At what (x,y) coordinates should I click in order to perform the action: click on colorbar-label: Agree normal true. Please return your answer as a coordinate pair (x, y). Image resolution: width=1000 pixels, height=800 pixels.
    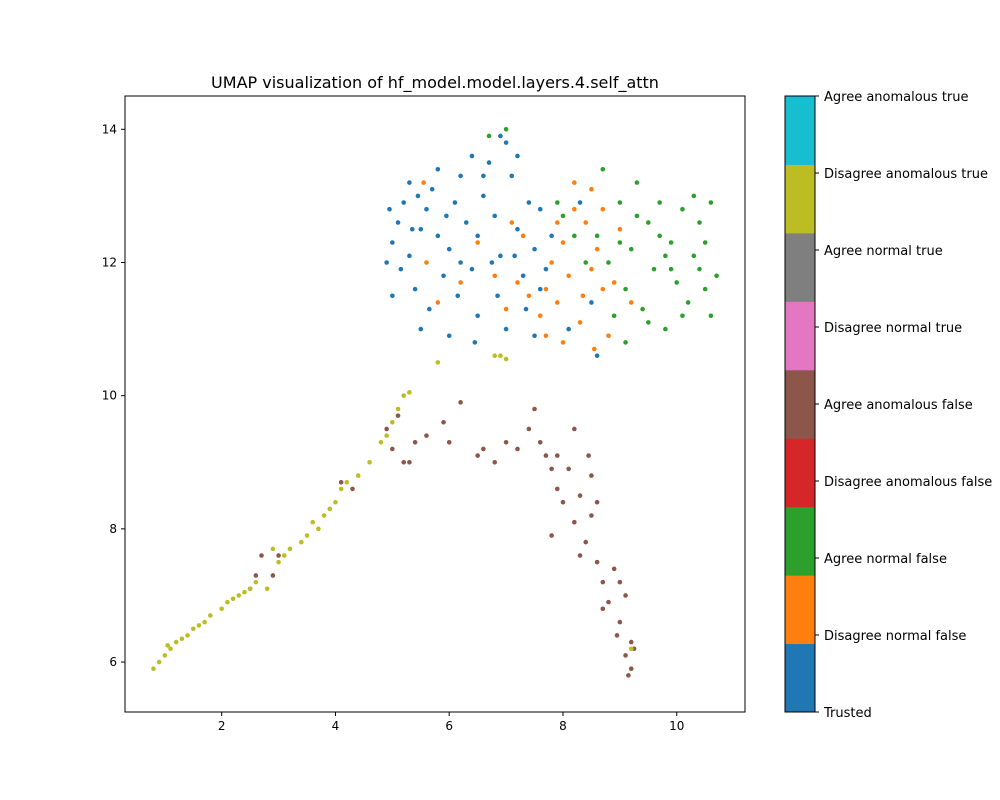
    Looking at the image, I should click on (883, 251).